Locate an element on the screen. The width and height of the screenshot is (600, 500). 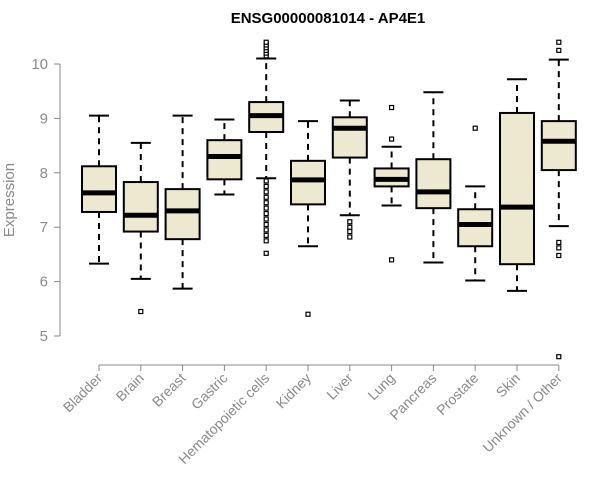
y-tick-label: 8 is located at coordinates (44, 173).